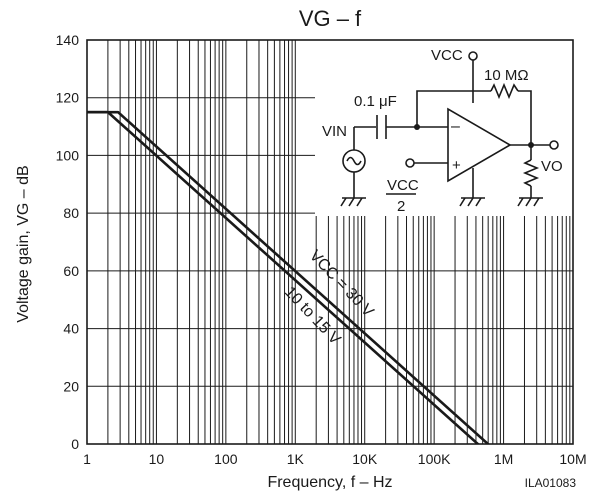 This screenshot has width=601, height=494. What do you see at coordinates (68, 40) in the screenshot?
I see `y-tick-label: 140` at bounding box center [68, 40].